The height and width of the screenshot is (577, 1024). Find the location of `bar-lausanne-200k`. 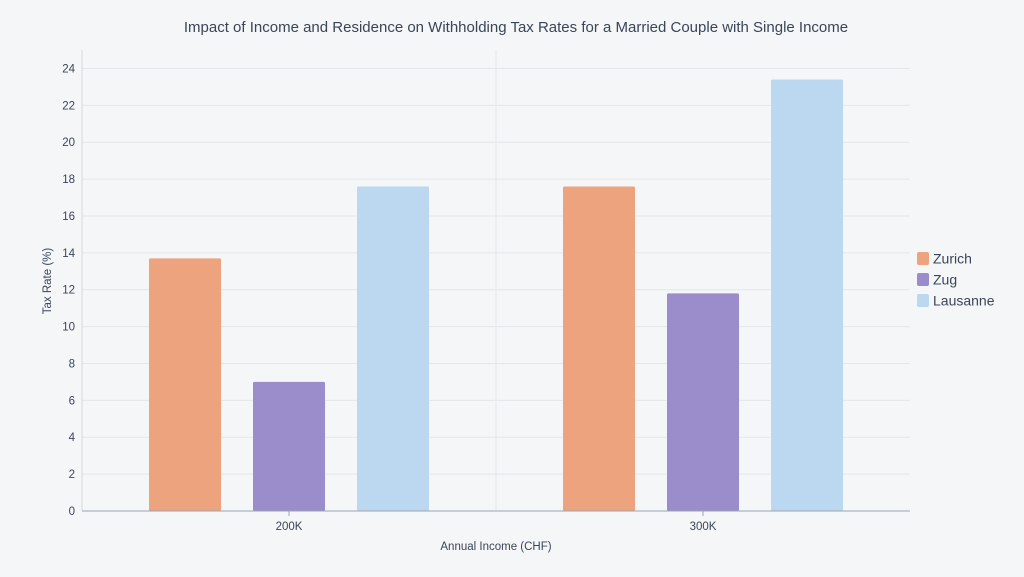

bar-lausanne-200k is located at coordinates (393, 348).